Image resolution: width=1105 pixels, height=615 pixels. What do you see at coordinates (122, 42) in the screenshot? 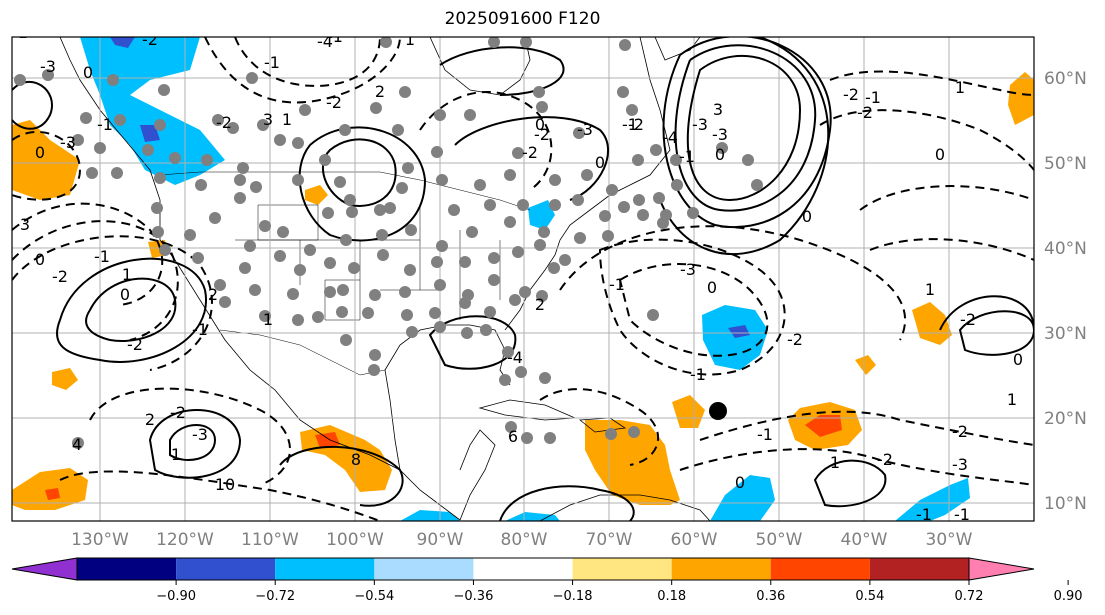
I see `shade-navy-nw` at bounding box center [122, 42].